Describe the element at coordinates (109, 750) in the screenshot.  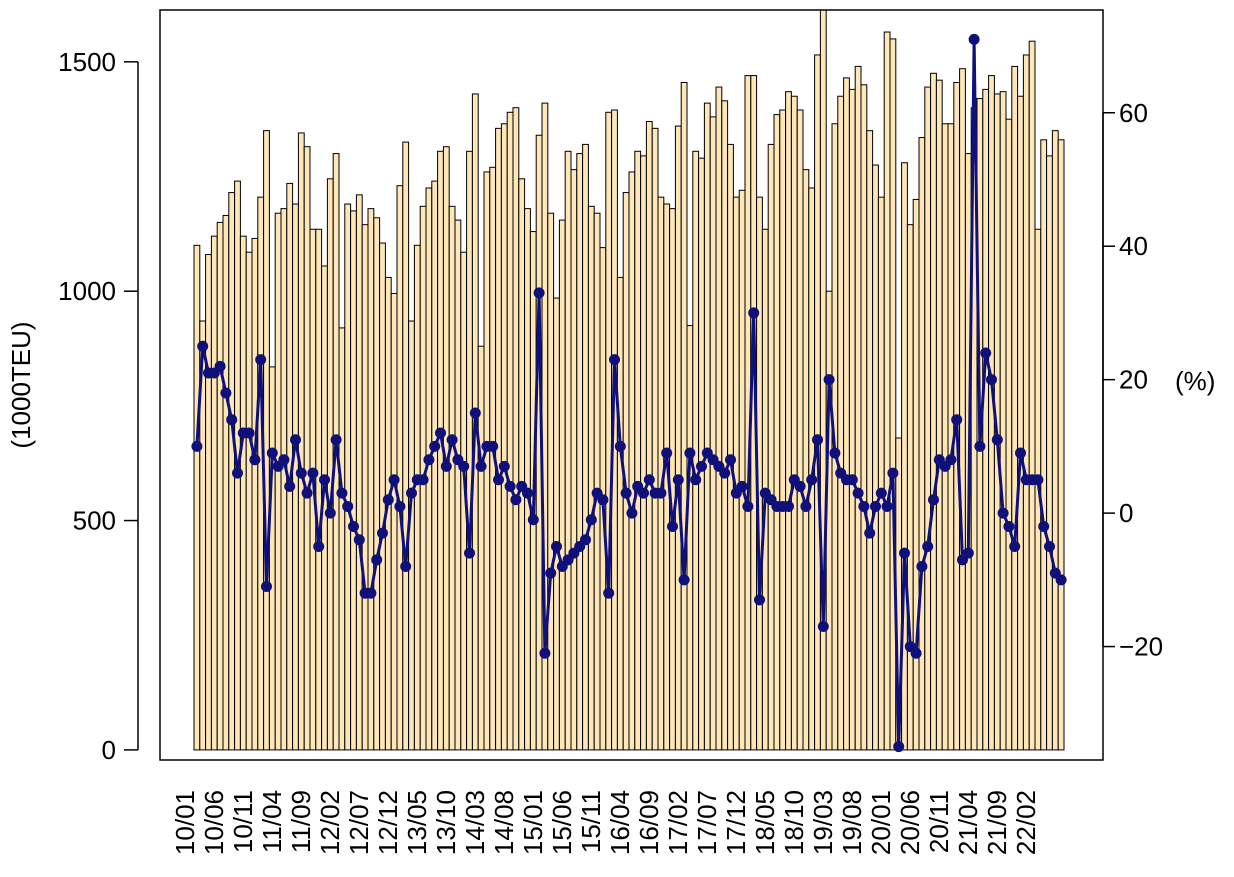
I see `y-tick-label: 0` at that location.